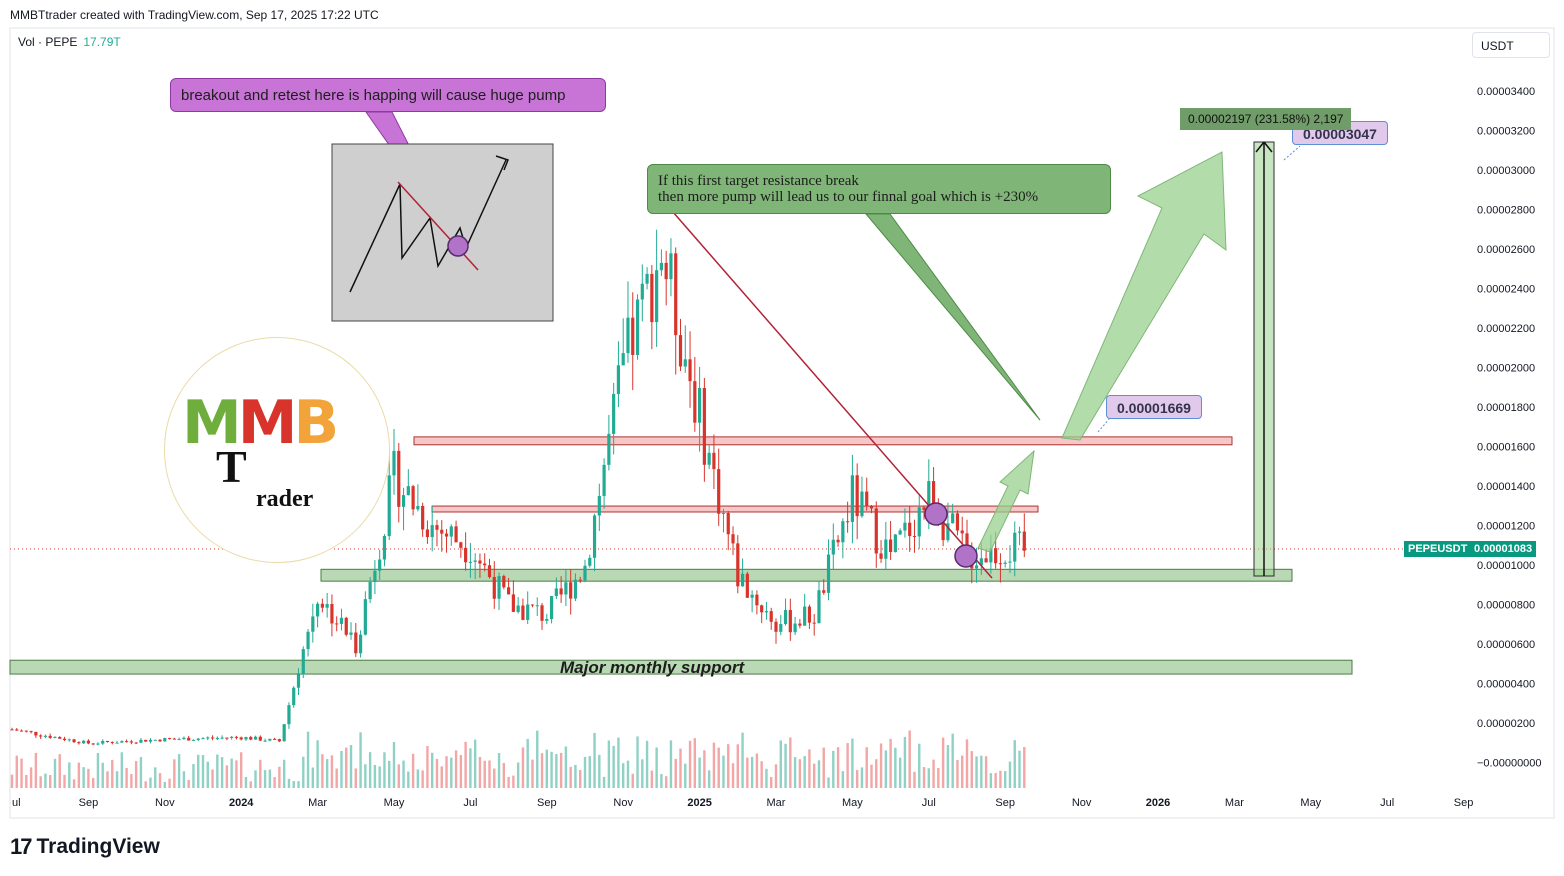  What do you see at coordinates (502, 163) in the screenshot?
I see `pattern-illustration-arrowhead` at bounding box center [502, 163].